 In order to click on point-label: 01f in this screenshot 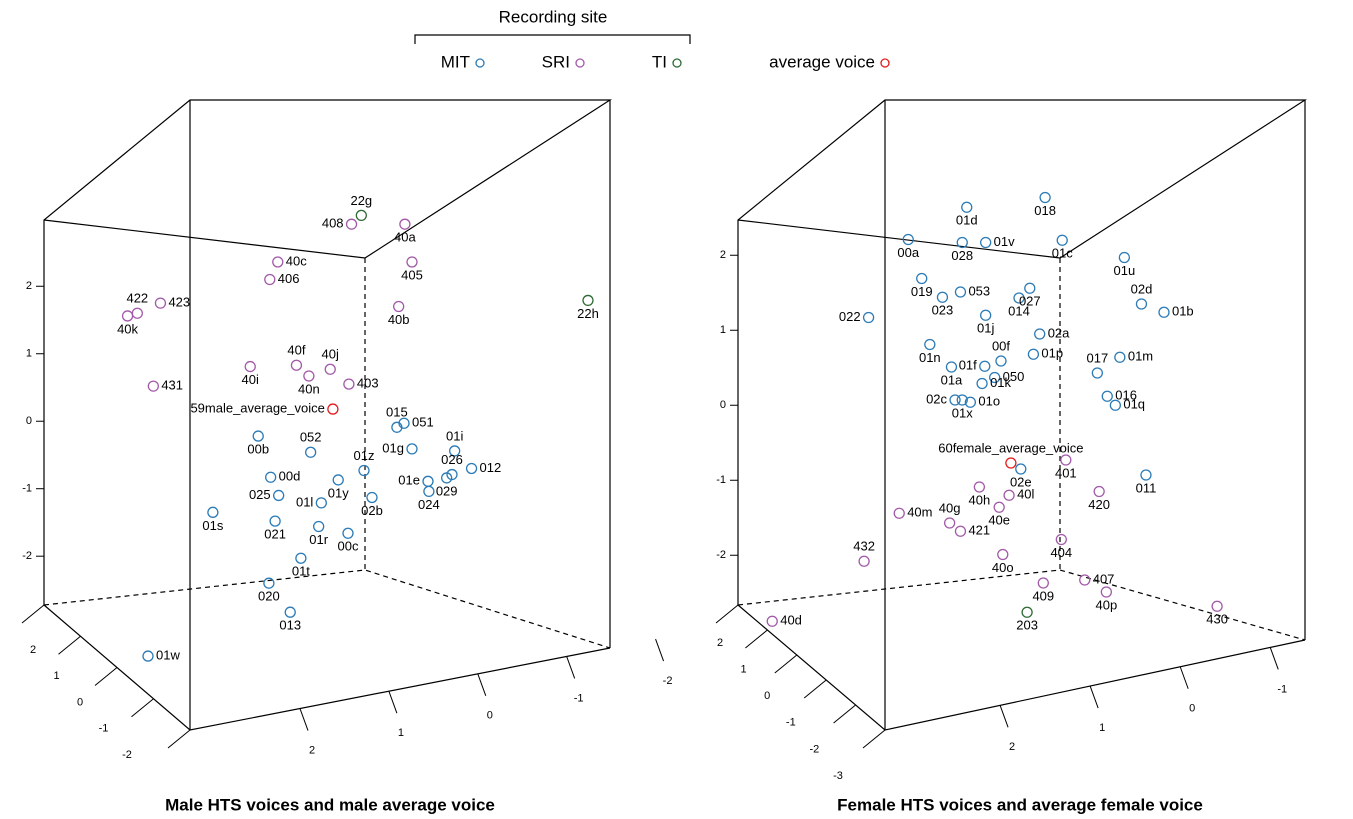, I will do `click(968, 365)`.